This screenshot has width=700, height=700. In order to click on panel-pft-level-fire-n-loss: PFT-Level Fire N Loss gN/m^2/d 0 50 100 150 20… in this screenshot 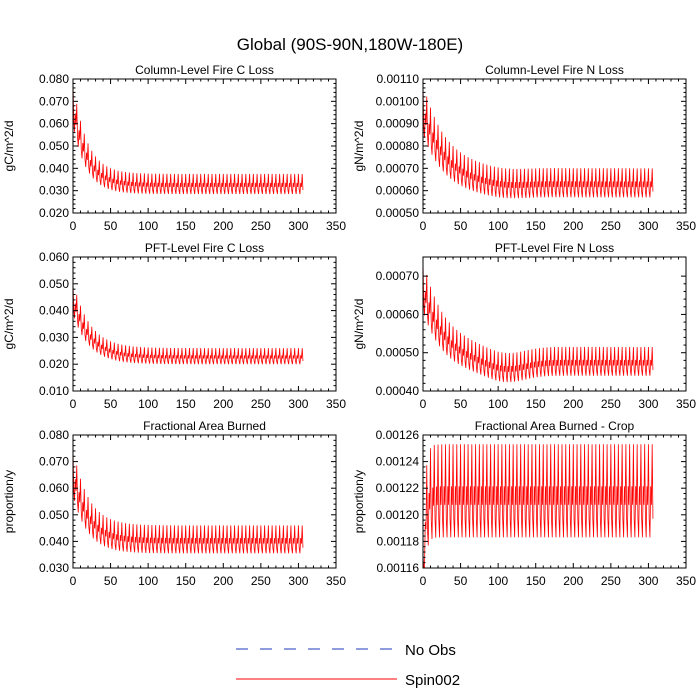, I will do `click(524, 326)`.